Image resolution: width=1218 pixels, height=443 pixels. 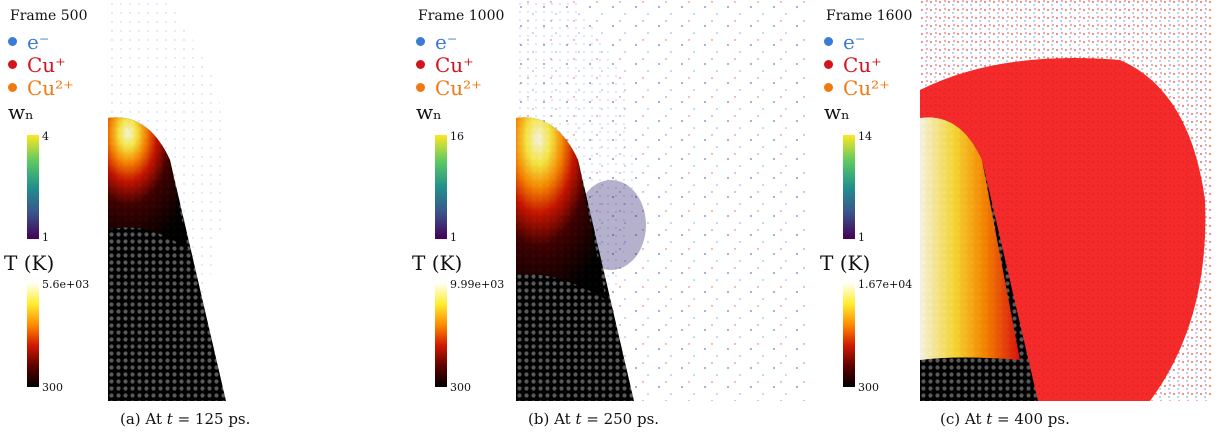 What do you see at coordinates (461, 16) in the screenshot?
I see `frame-label: Frame 1000` at bounding box center [461, 16].